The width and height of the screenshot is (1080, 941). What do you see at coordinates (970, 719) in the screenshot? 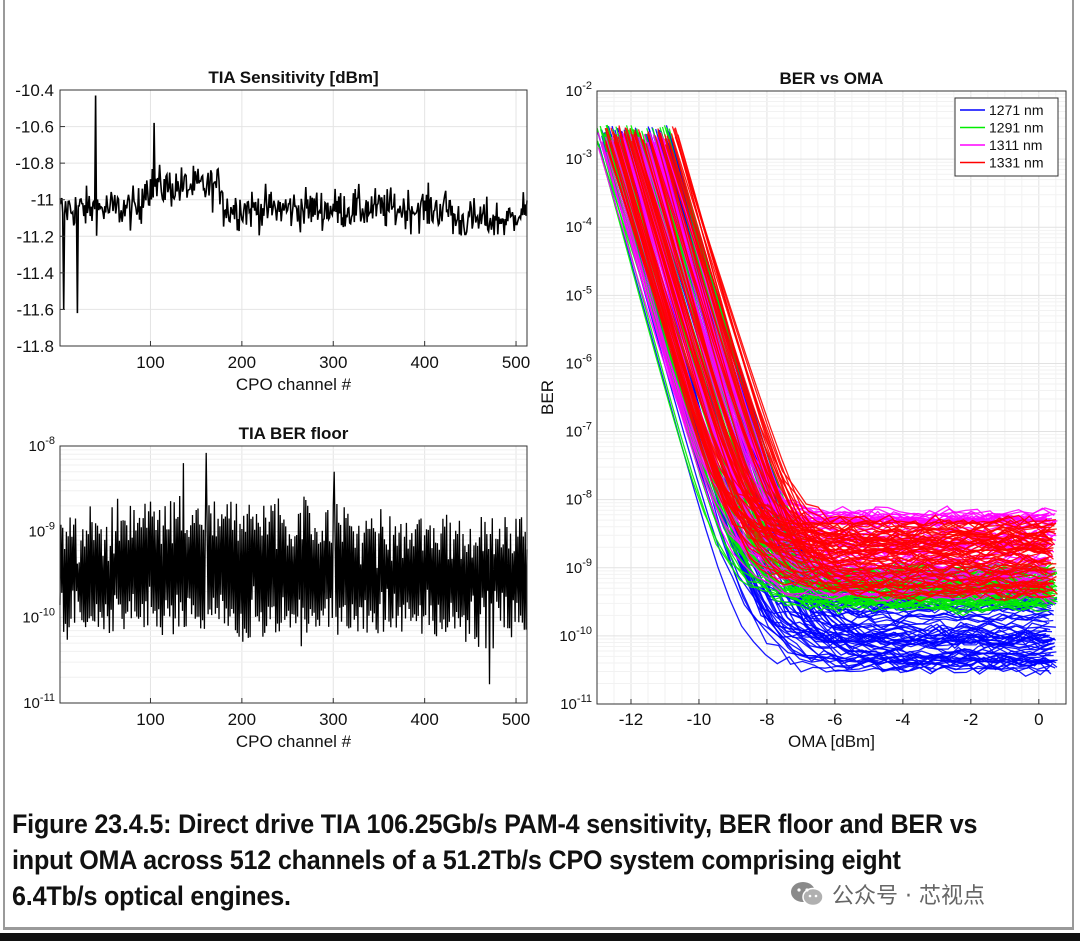
I see `x-tick-label: -2` at bounding box center [970, 719].